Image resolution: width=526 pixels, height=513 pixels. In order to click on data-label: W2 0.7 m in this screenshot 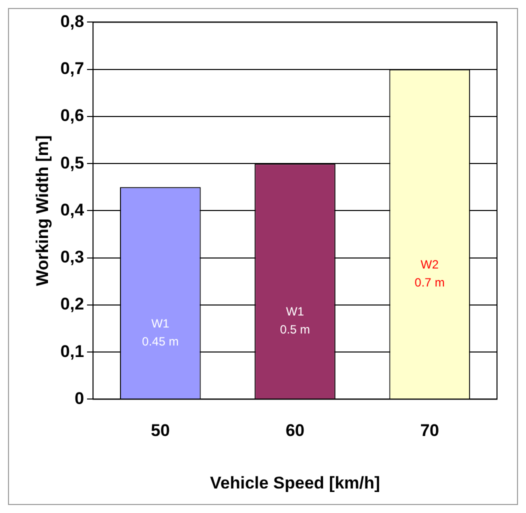, I will do `click(429, 274)`.